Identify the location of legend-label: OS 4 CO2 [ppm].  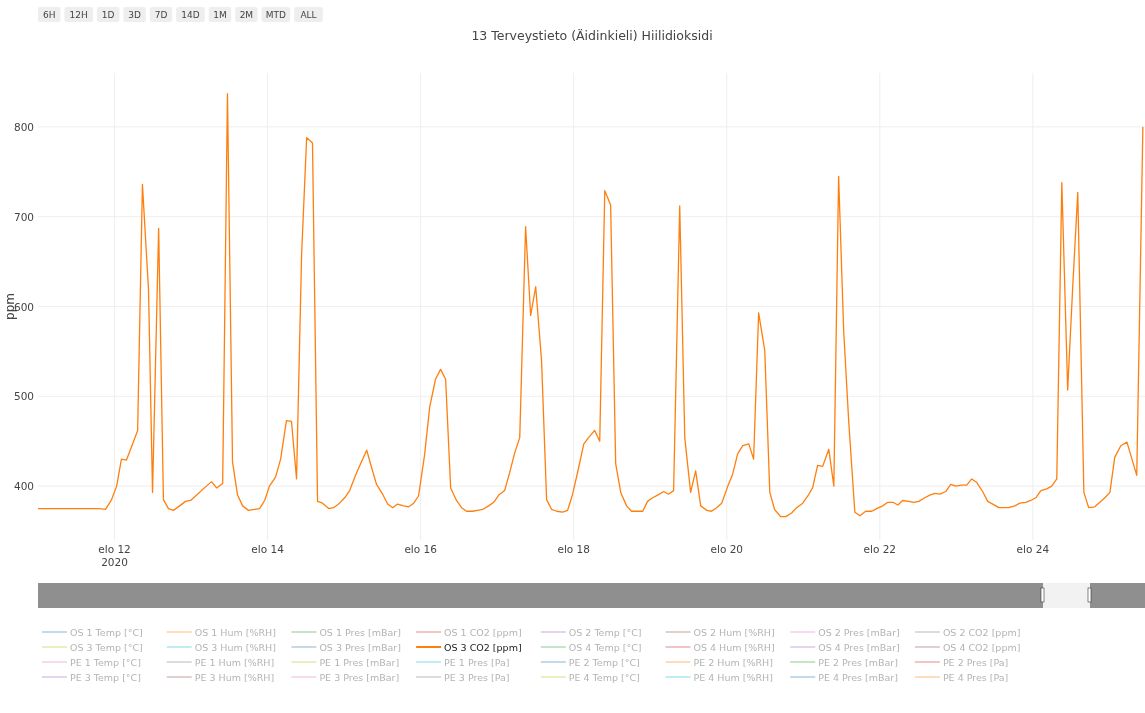
(981, 647).